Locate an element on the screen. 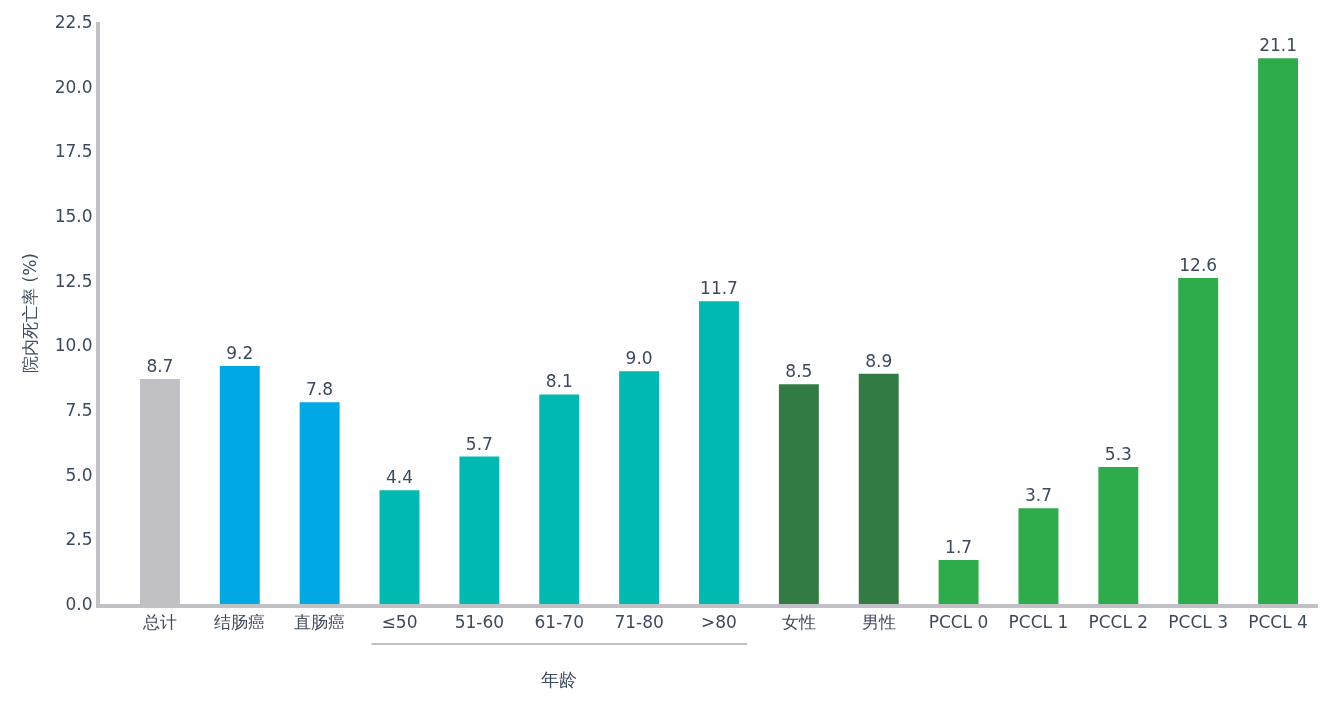  x-tick-label: 直肠癌 is located at coordinates (320, 622).